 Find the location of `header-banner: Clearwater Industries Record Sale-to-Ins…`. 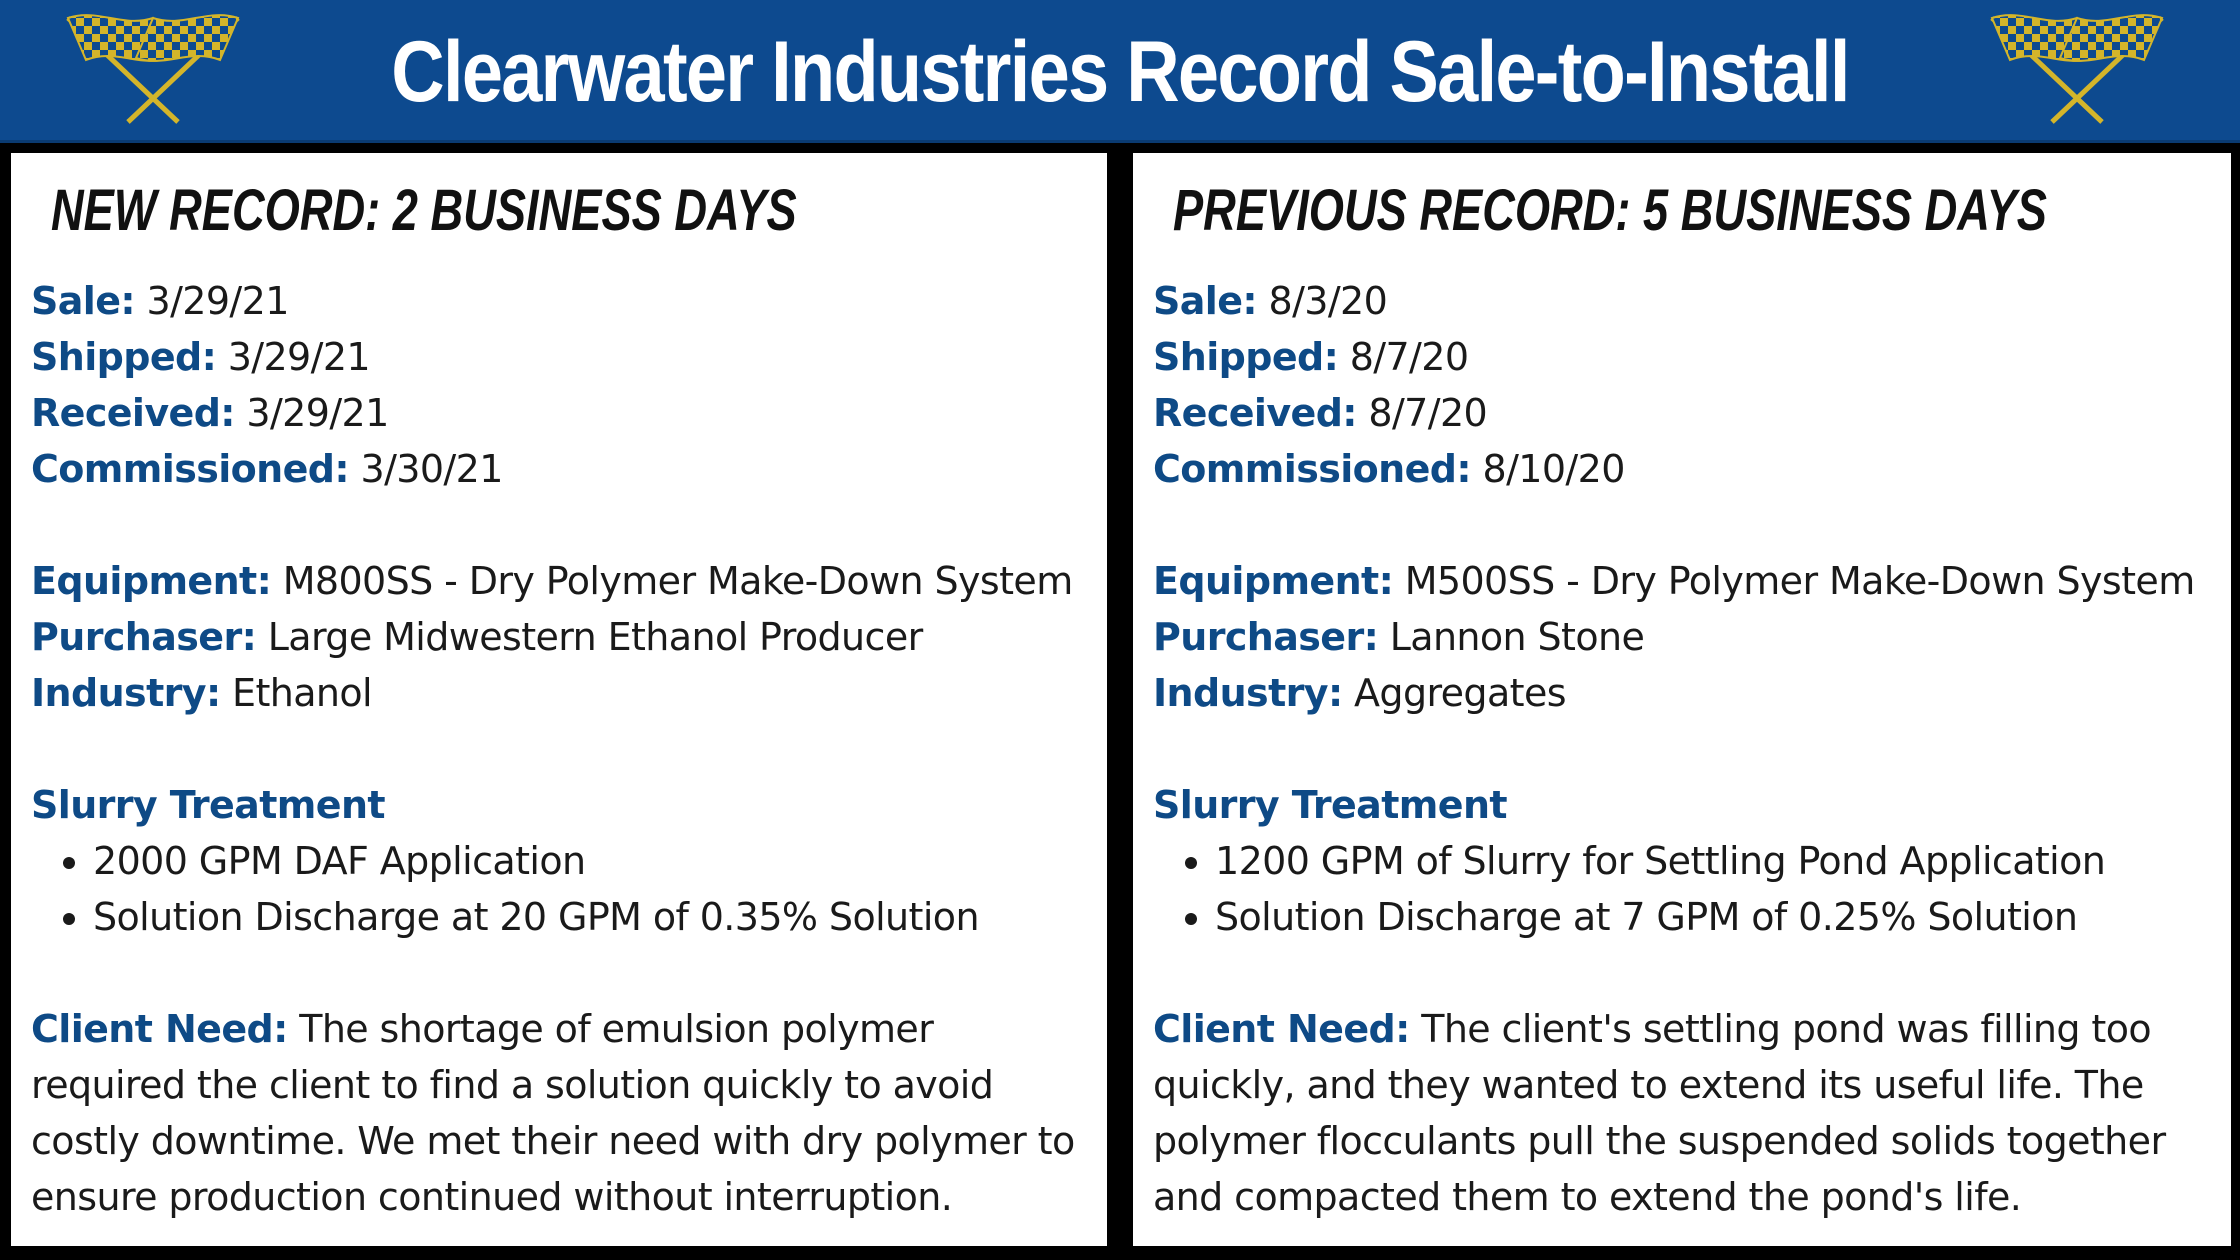

header-banner: Clearwater Industries Record Sale-to-Ins… is located at coordinates (1120, 71).